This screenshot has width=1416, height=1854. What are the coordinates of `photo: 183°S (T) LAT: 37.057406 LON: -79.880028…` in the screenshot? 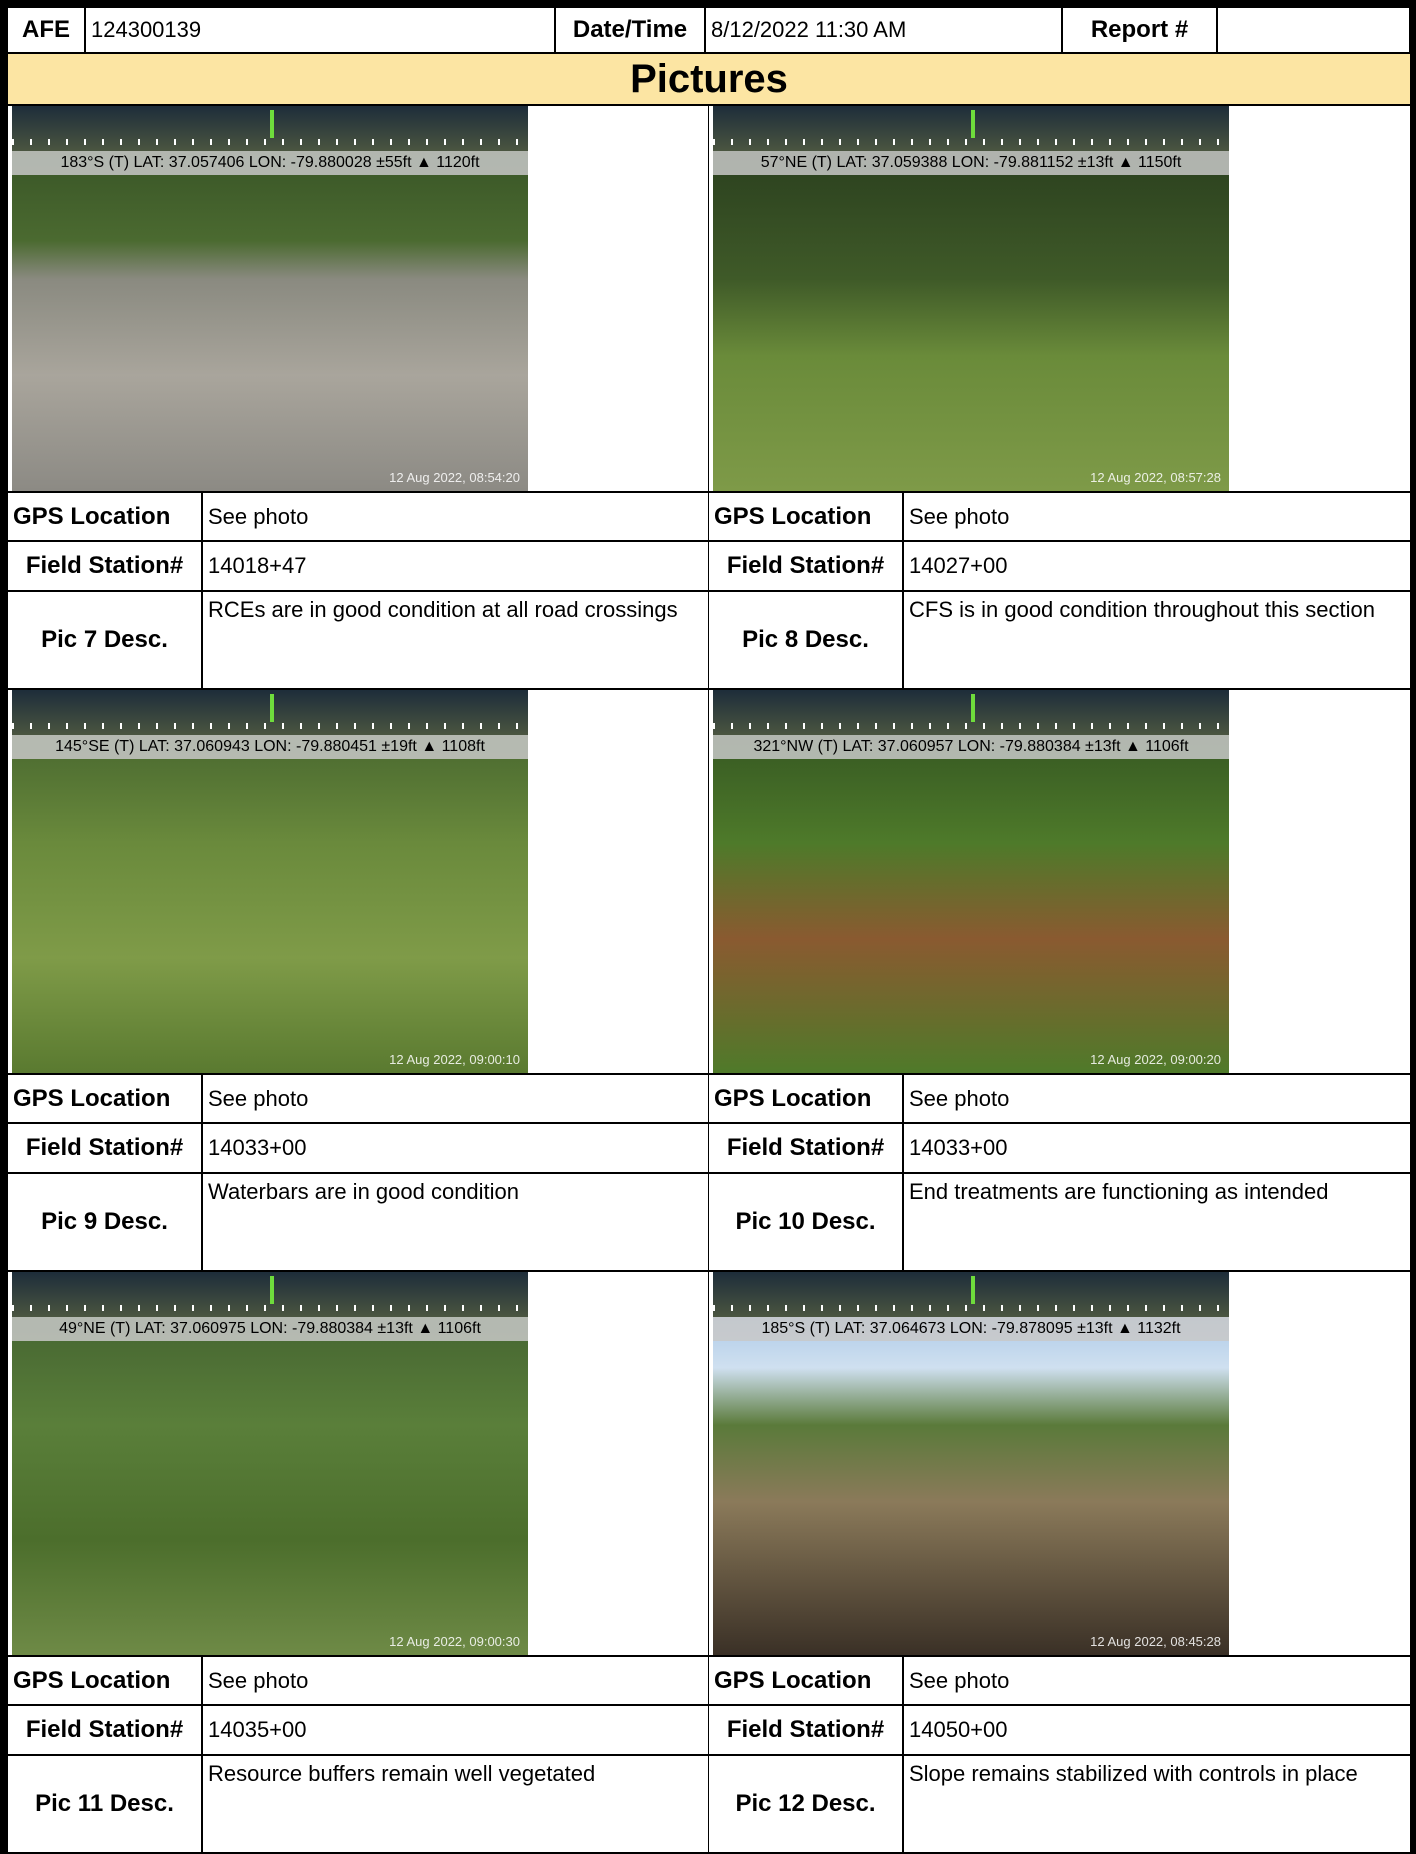 It's located at (270, 298).